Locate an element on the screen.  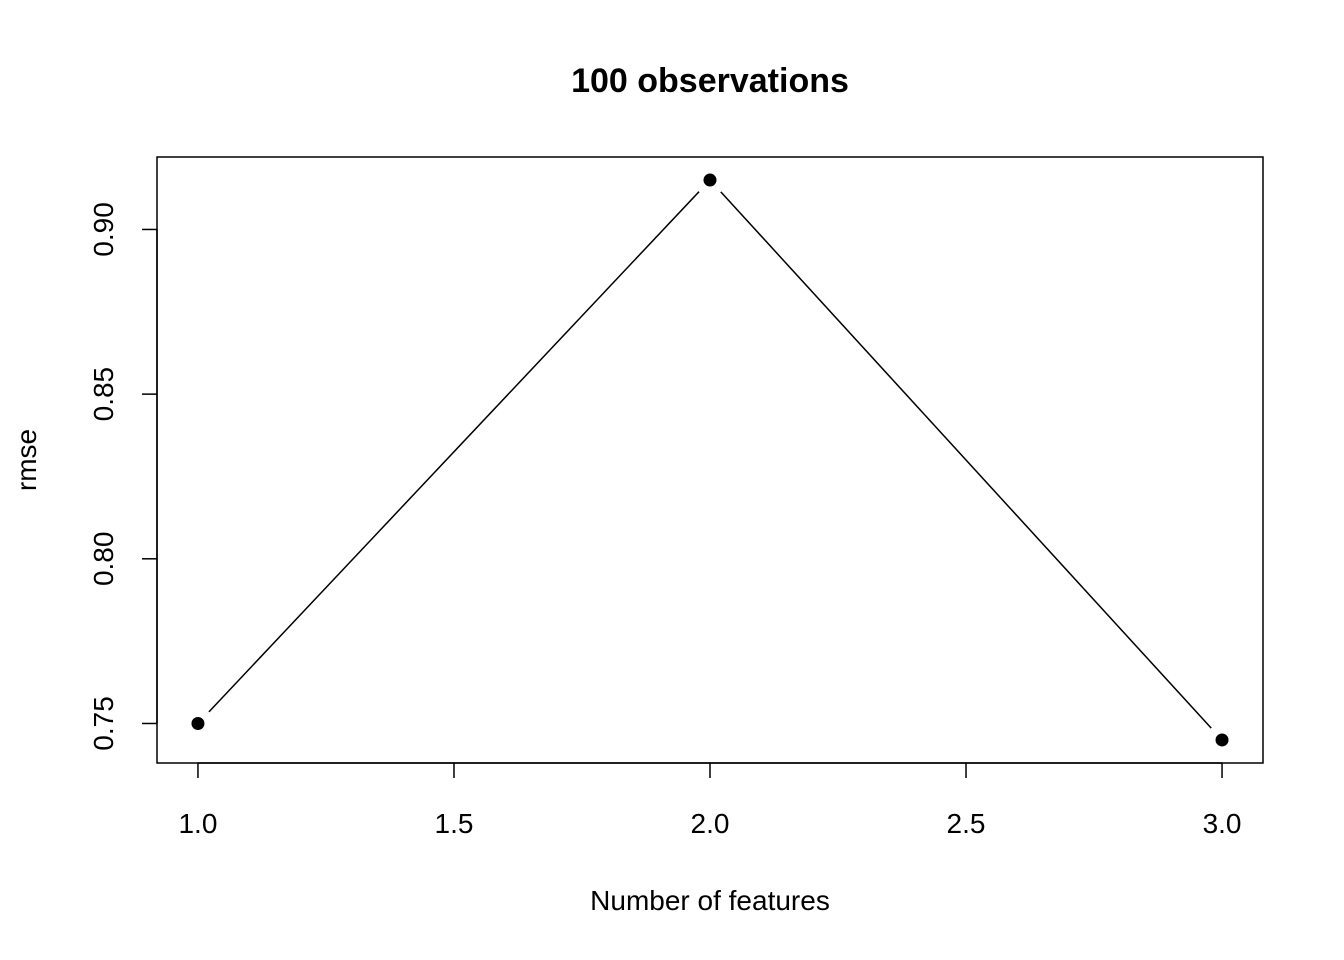
y-axis-label: rmse is located at coordinates (26, 460).